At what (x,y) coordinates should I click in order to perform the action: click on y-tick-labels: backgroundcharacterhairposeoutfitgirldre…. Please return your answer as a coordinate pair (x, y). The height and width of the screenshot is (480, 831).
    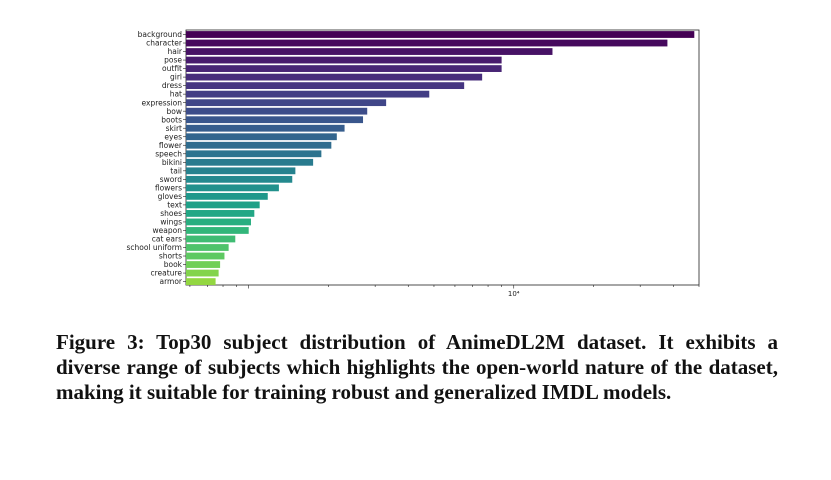
    Looking at the image, I should click on (156, 158).